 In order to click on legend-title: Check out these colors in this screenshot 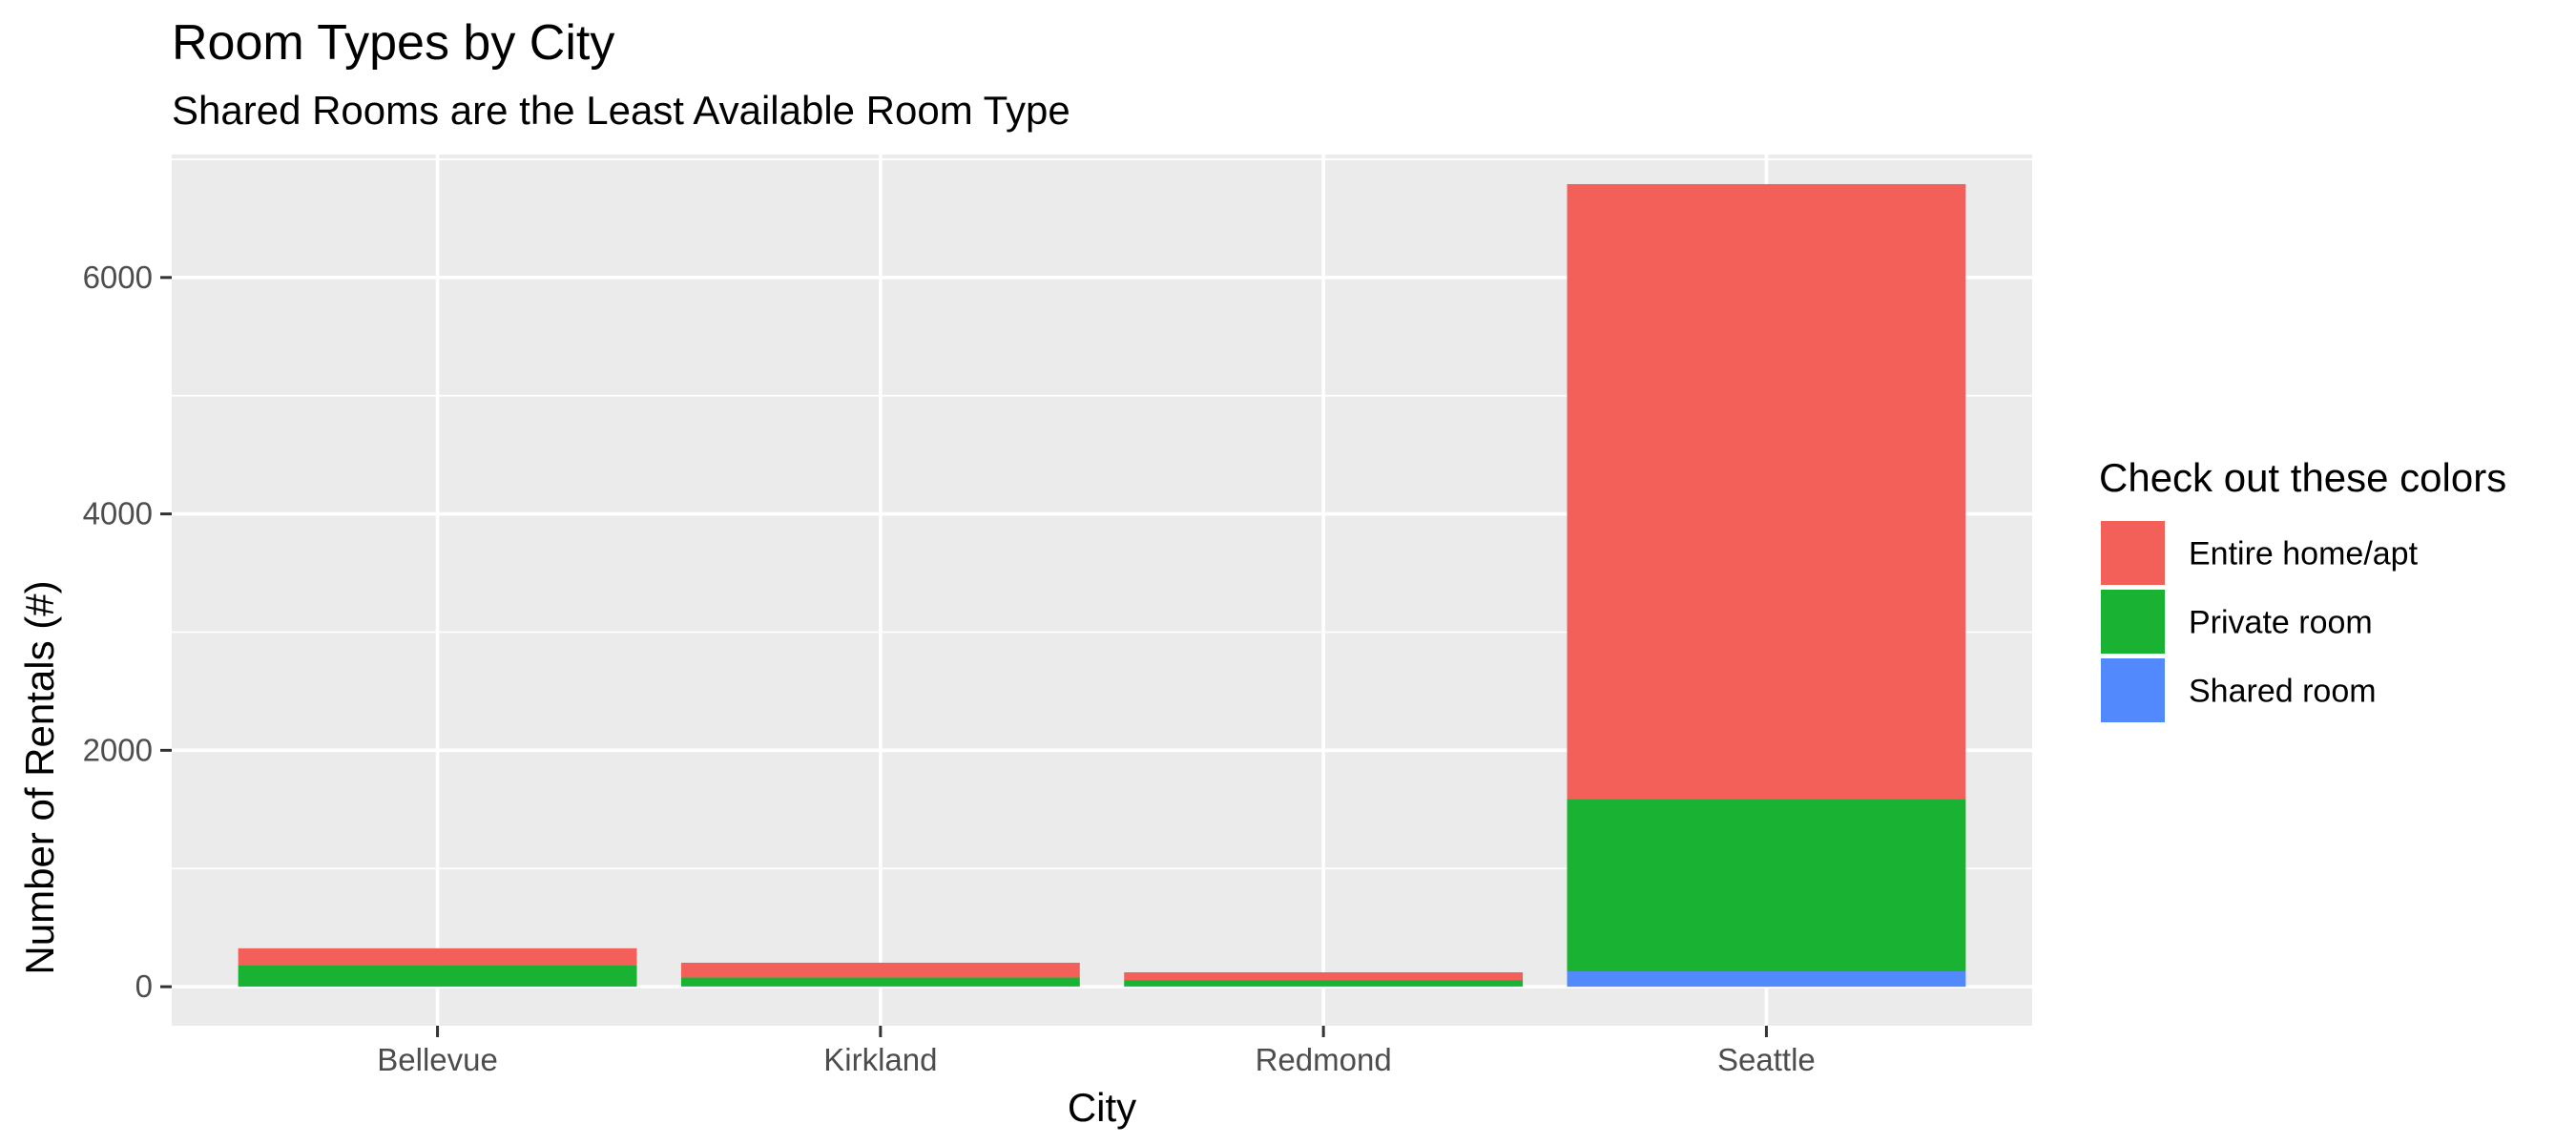, I will do `click(2302, 477)`.